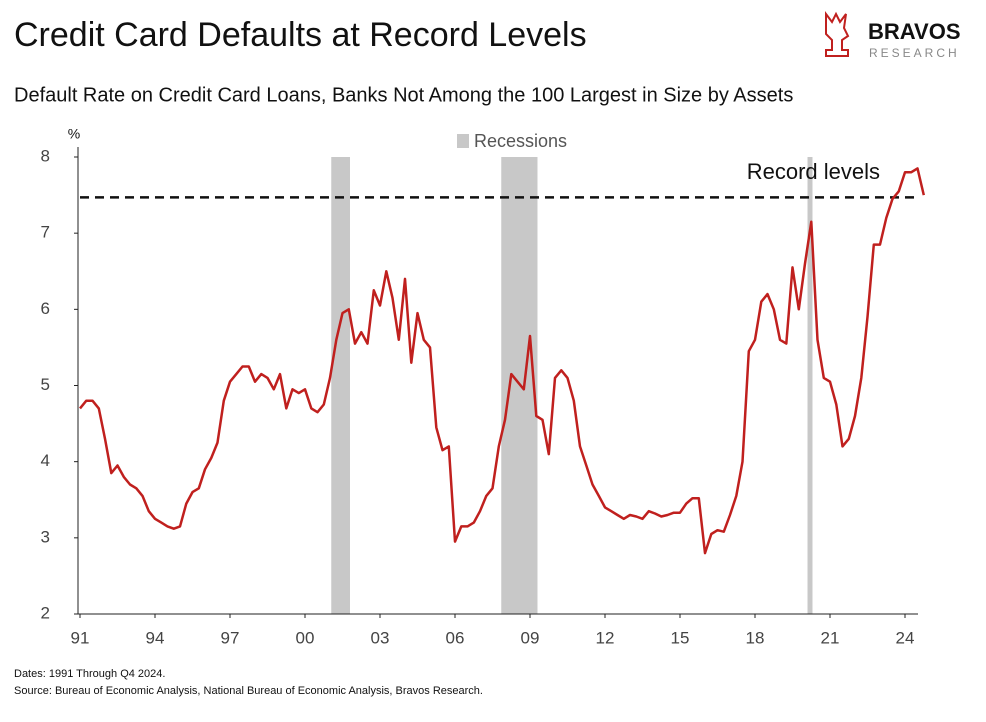 The width and height of the screenshot is (986, 722). What do you see at coordinates (837, 34) in the screenshot?
I see `logo-icon` at bounding box center [837, 34].